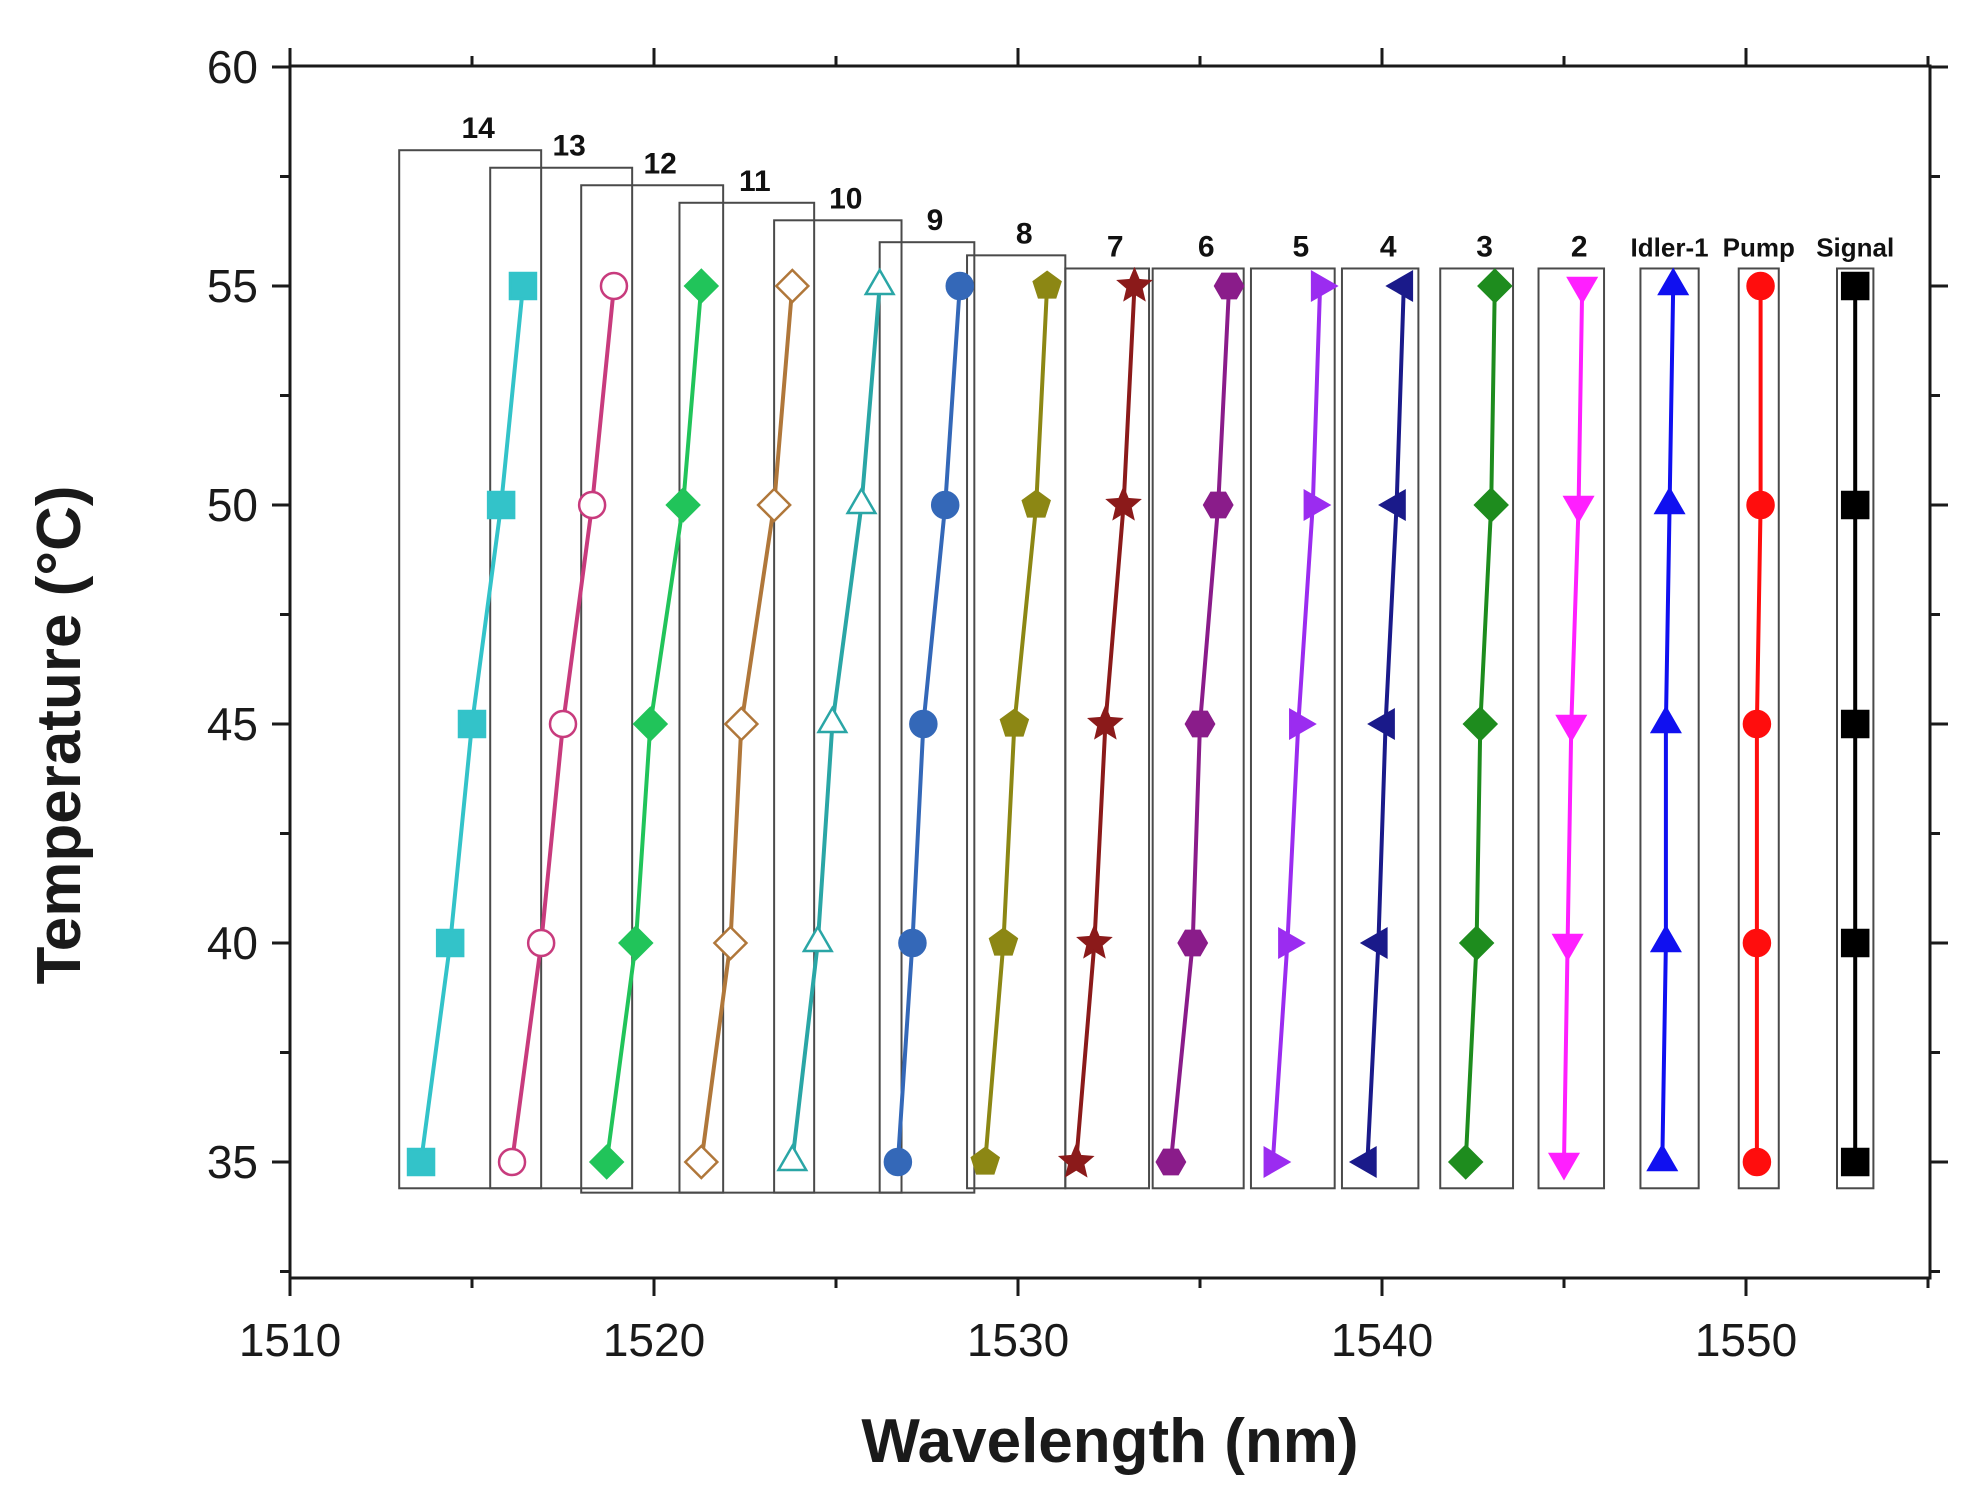 The width and height of the screenshot is (1966, 1498). What do you see at coordinates (59, 734) in the screenshot?
I see `y-axis-title: Temperature (°C)` at bounding box center [59, 734].